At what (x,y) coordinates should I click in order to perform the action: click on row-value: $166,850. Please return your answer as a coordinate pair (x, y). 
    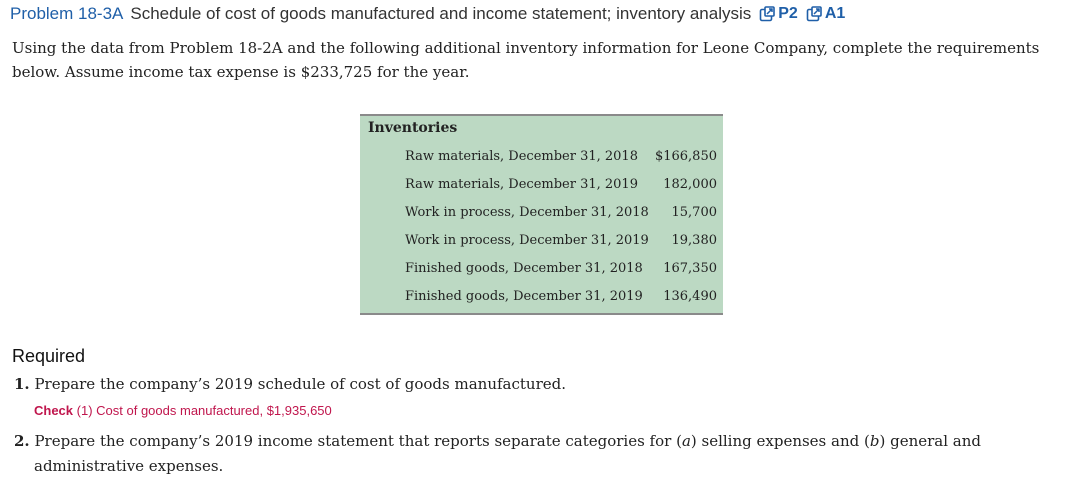
    Looking at the image, I should click on (685, 156).